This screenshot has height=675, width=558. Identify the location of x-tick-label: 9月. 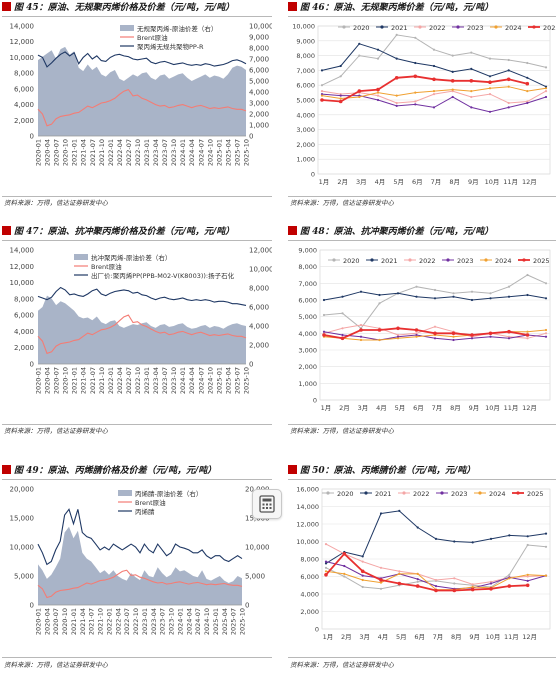
(474, 408).